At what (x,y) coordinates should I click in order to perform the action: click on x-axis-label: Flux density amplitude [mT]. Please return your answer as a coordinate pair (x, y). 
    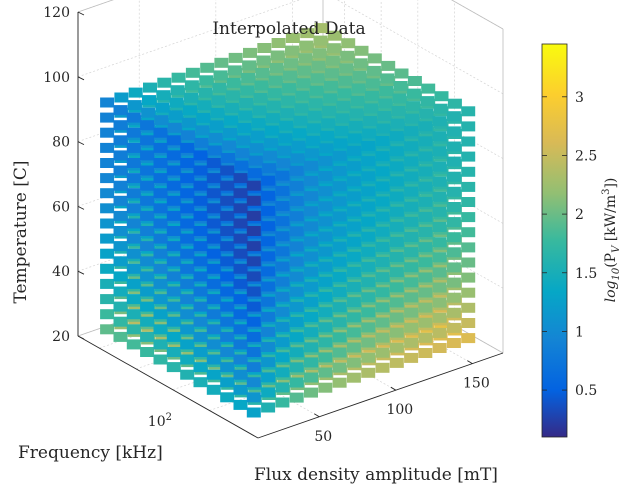
    Looking at the image, I should click on (376, 475).